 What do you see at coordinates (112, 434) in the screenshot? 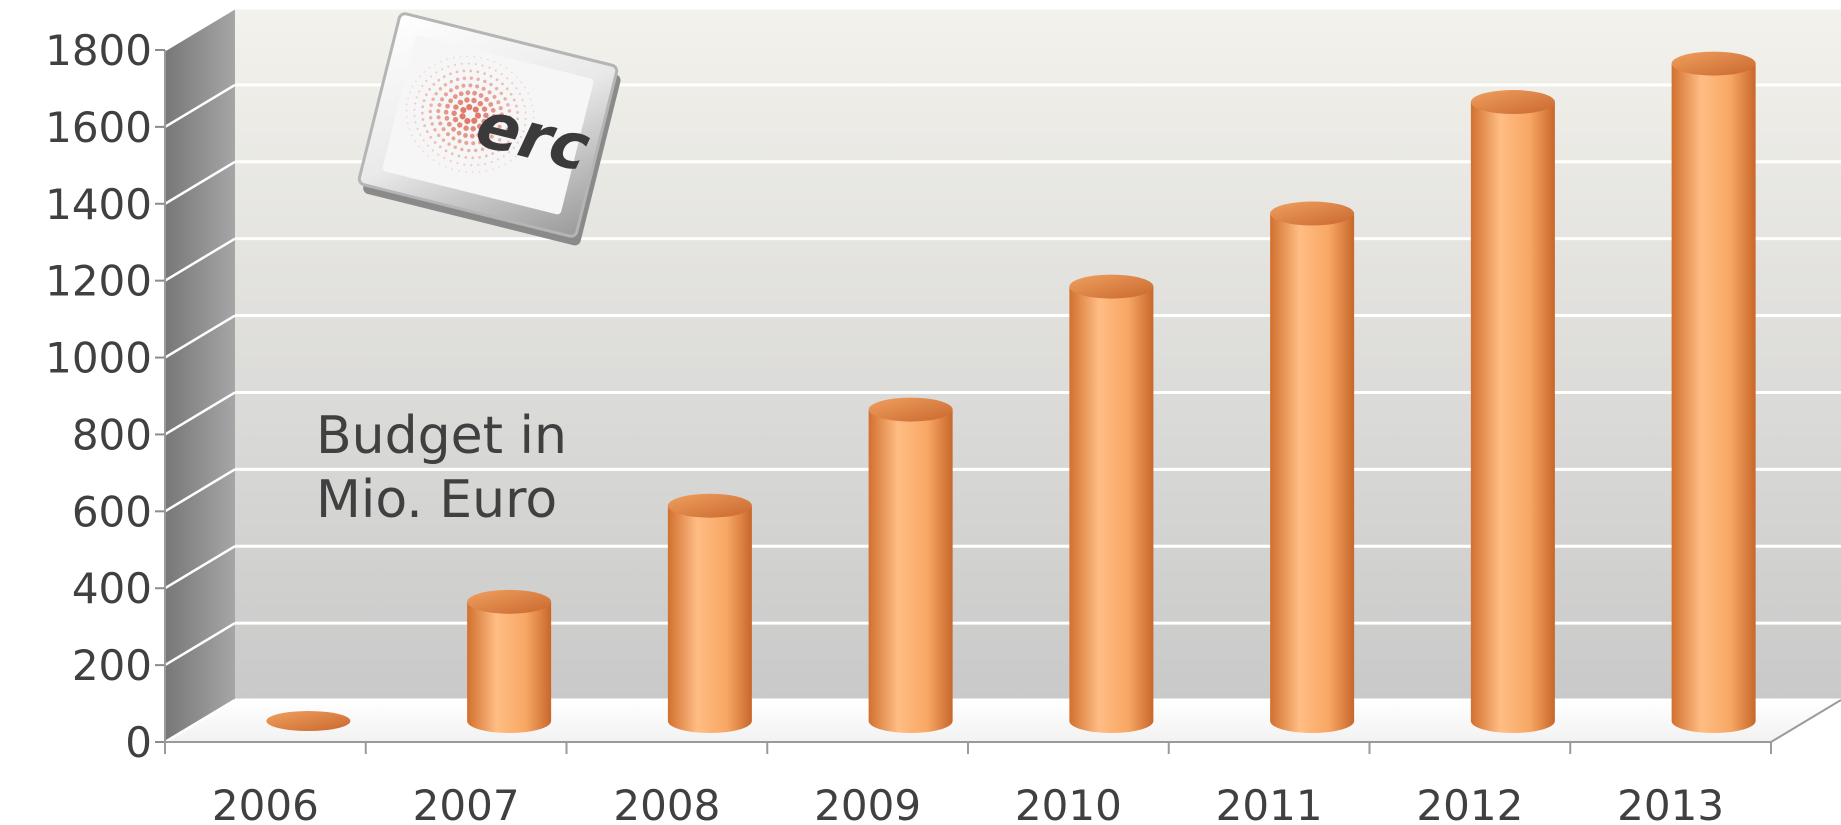
I see `y-tick-label: 800` at bounding box center [112, 434].